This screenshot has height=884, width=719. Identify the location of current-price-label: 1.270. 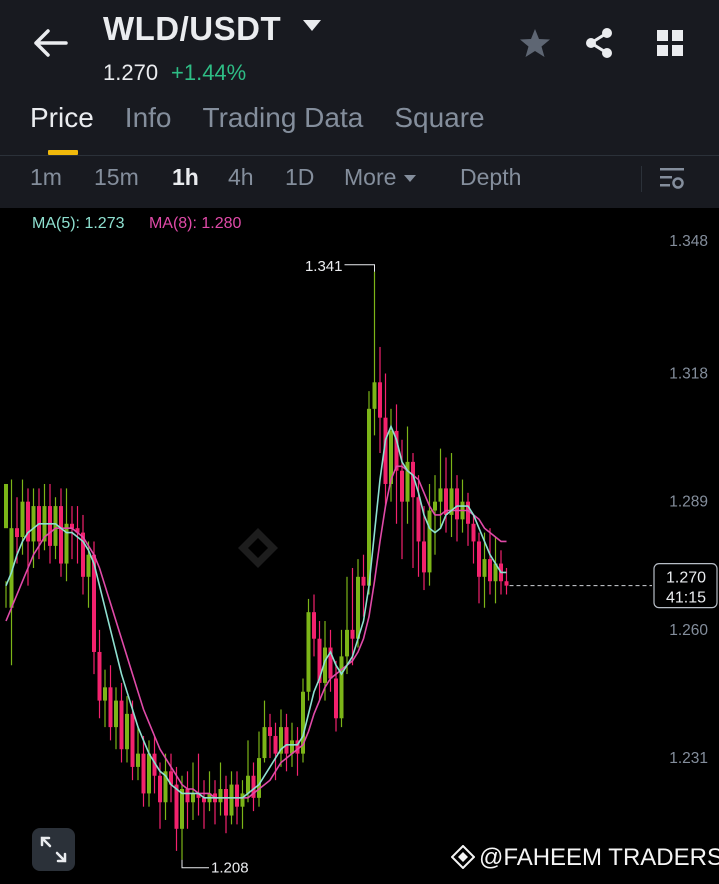
(686, 578).